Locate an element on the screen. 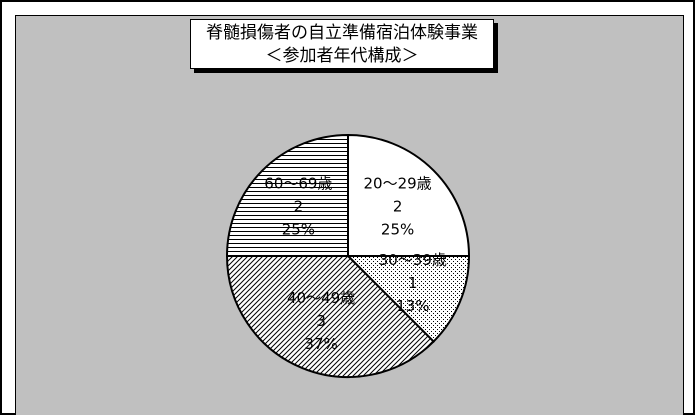 This screenshot has width=695, height=415. slice-label-category: 20～29歳 is located at coordinates (398, 183).